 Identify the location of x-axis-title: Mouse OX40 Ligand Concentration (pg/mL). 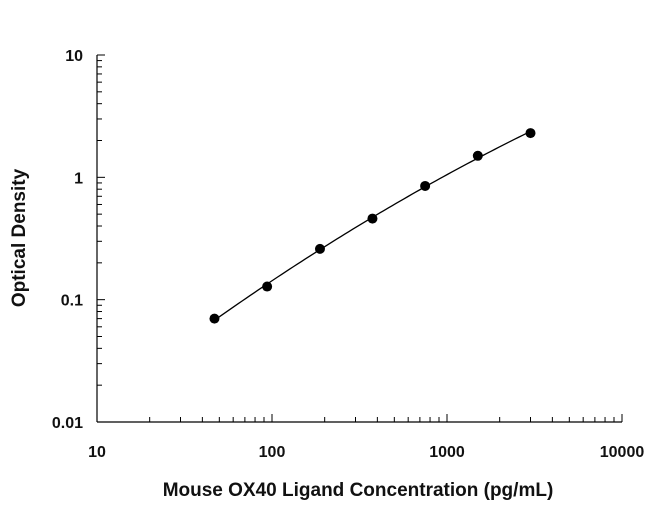
(358, 490).